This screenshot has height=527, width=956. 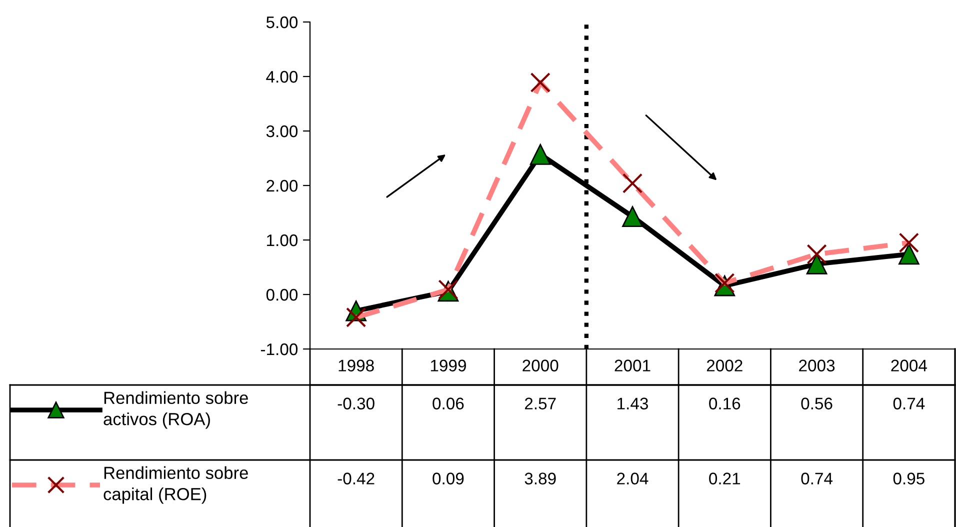 I want to click on data-label: -0.30, so click(x=356, y=404).